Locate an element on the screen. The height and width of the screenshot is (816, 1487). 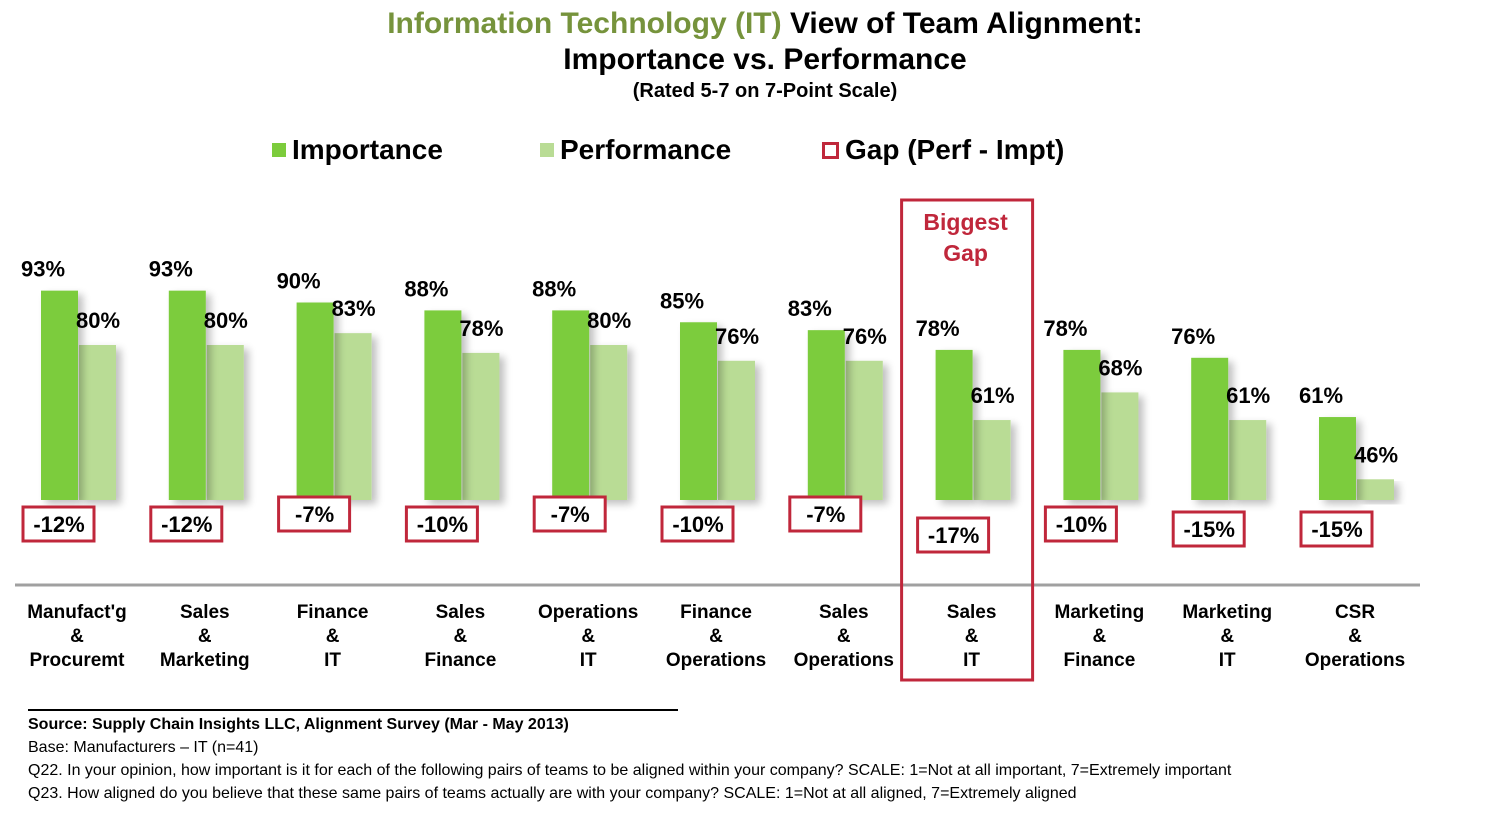
biggest-gap-label: Biggest is located at coordinates (965, 222).